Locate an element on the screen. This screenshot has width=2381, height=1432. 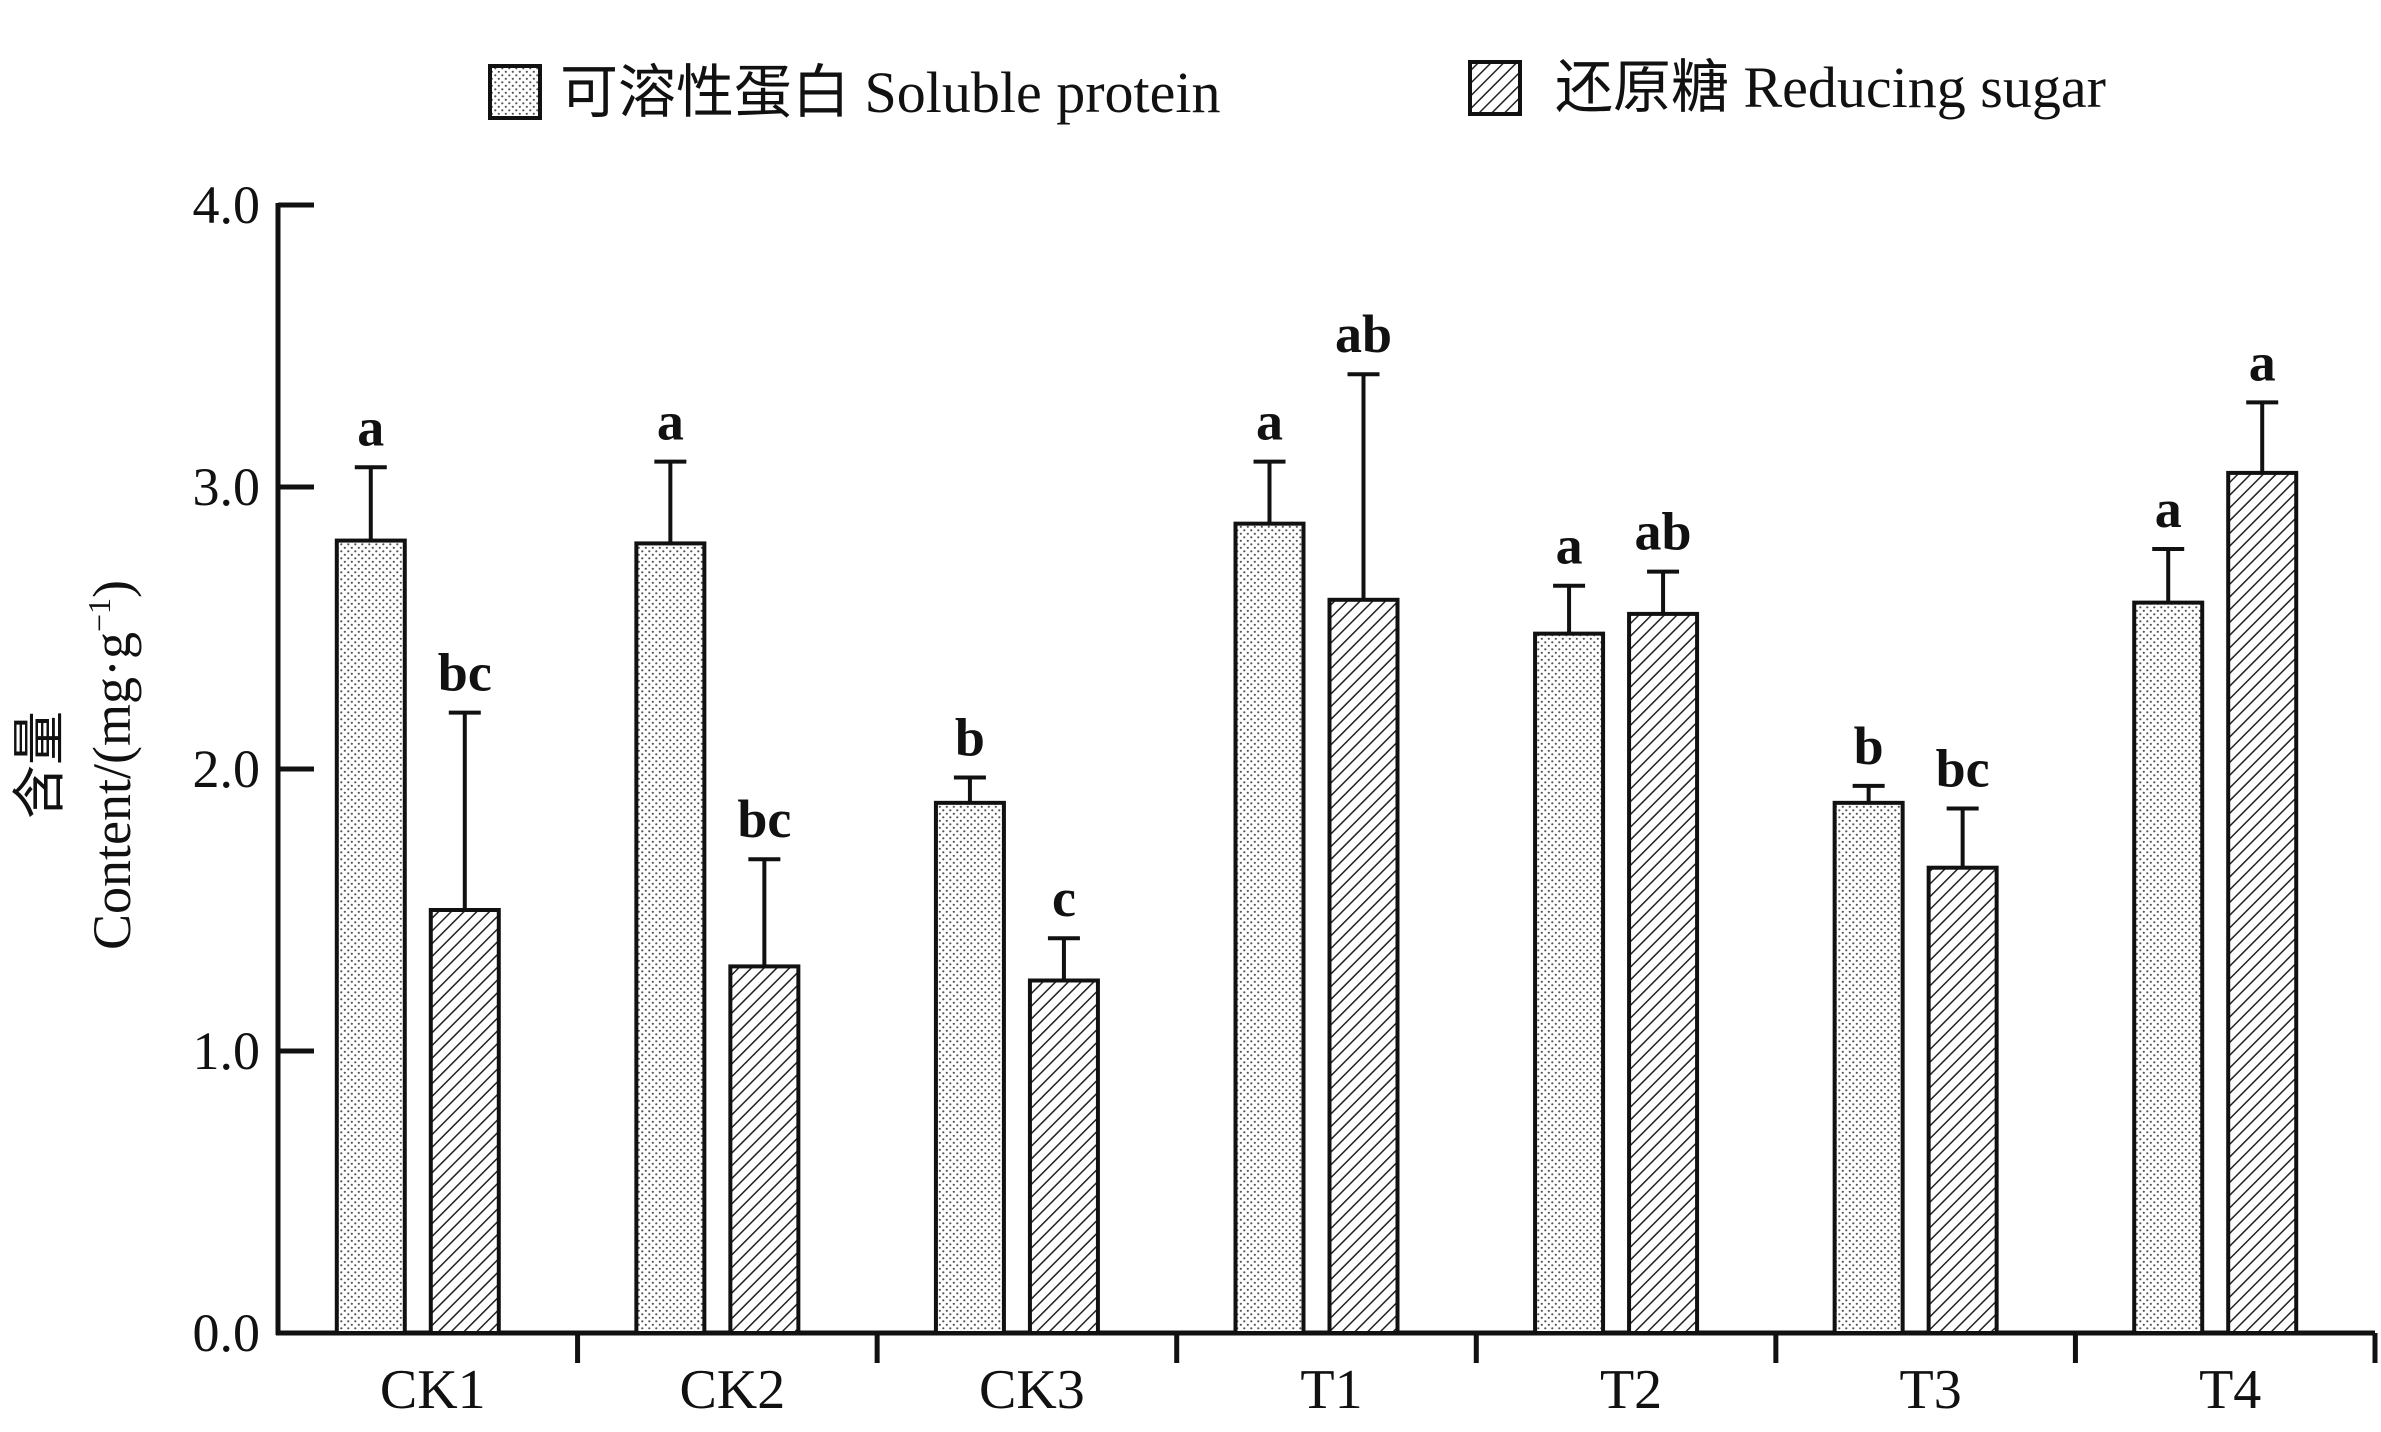
x-tick-label: T1 is located at coordinates (1331, 1390).